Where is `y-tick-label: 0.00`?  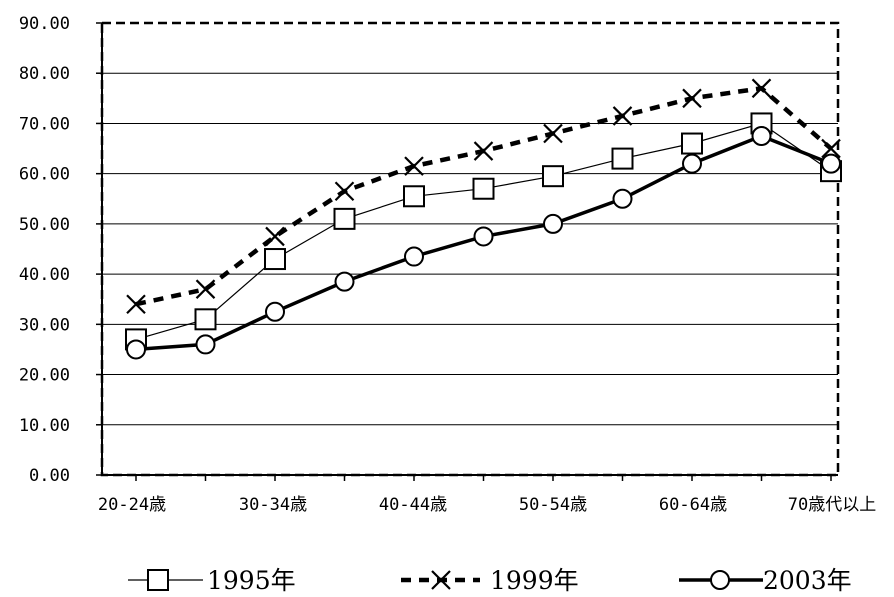 y-tick-label: 0.00 is located at coordinates (49, 476).